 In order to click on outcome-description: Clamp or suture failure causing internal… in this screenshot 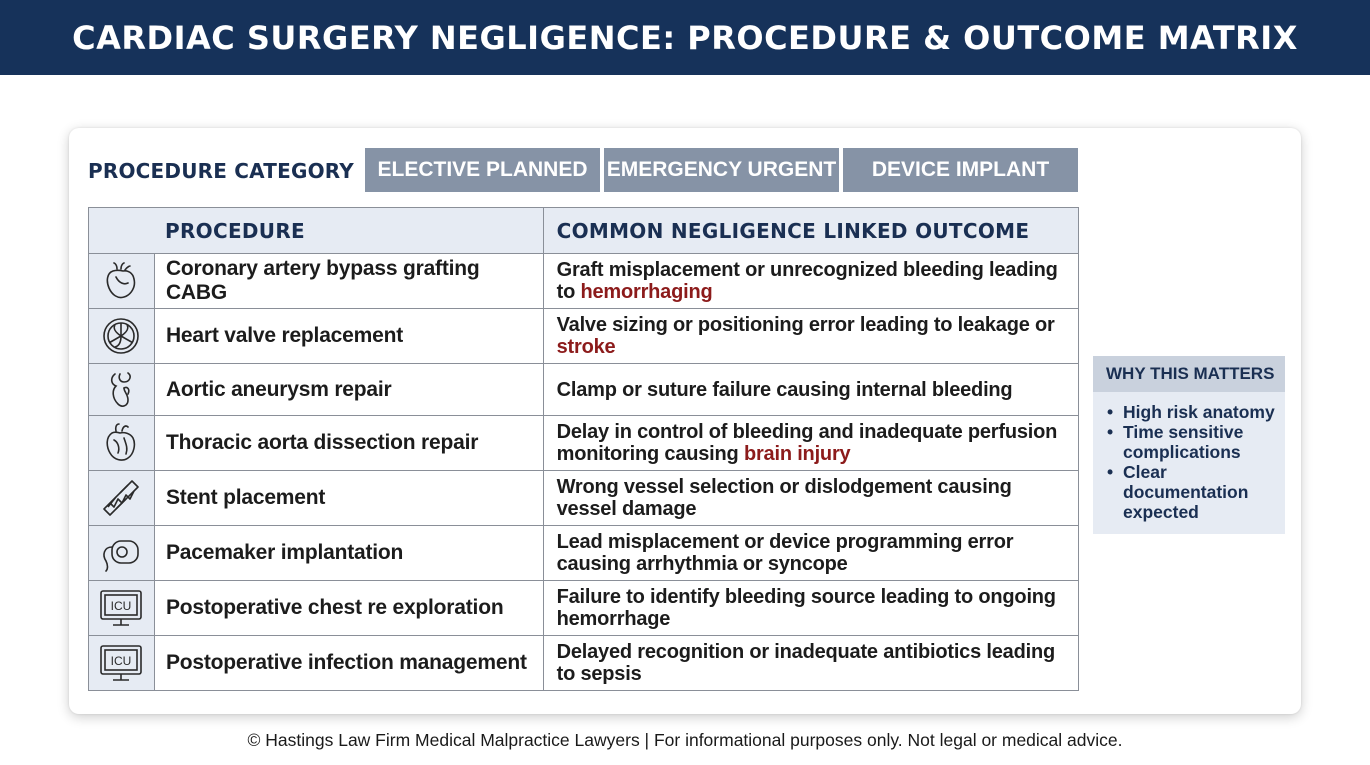, I will do `click(811, 389)`.